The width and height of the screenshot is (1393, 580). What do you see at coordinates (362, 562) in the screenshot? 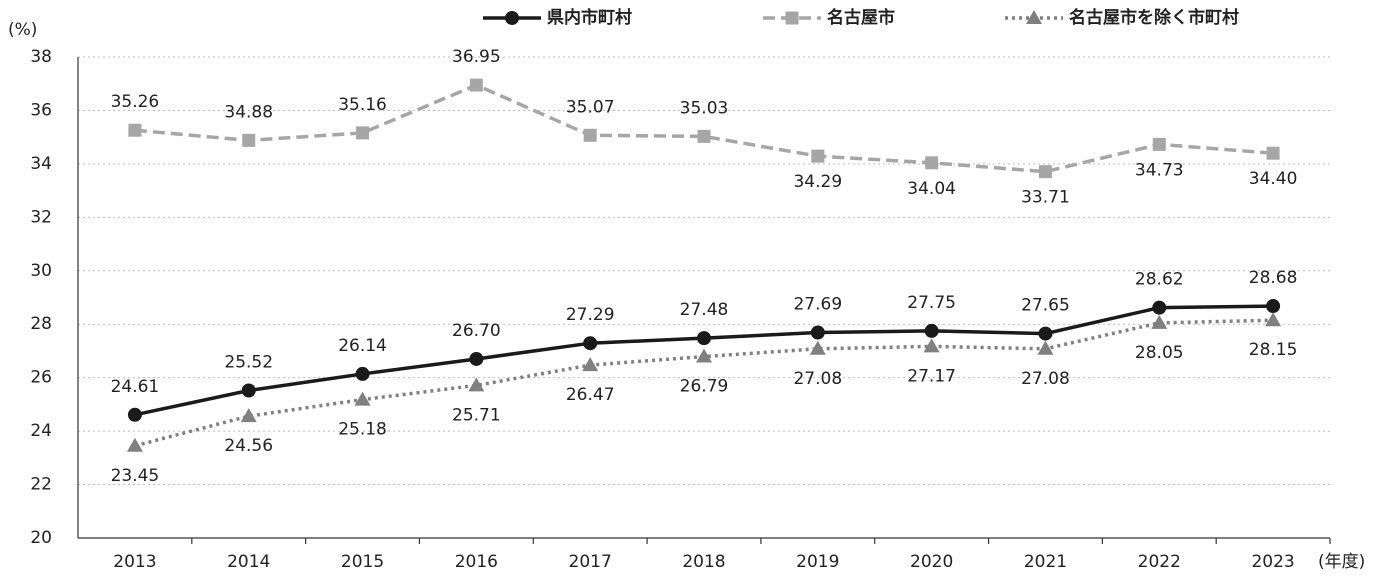
I see `x-tick-label: 2015` at bounding box center [362, 562].